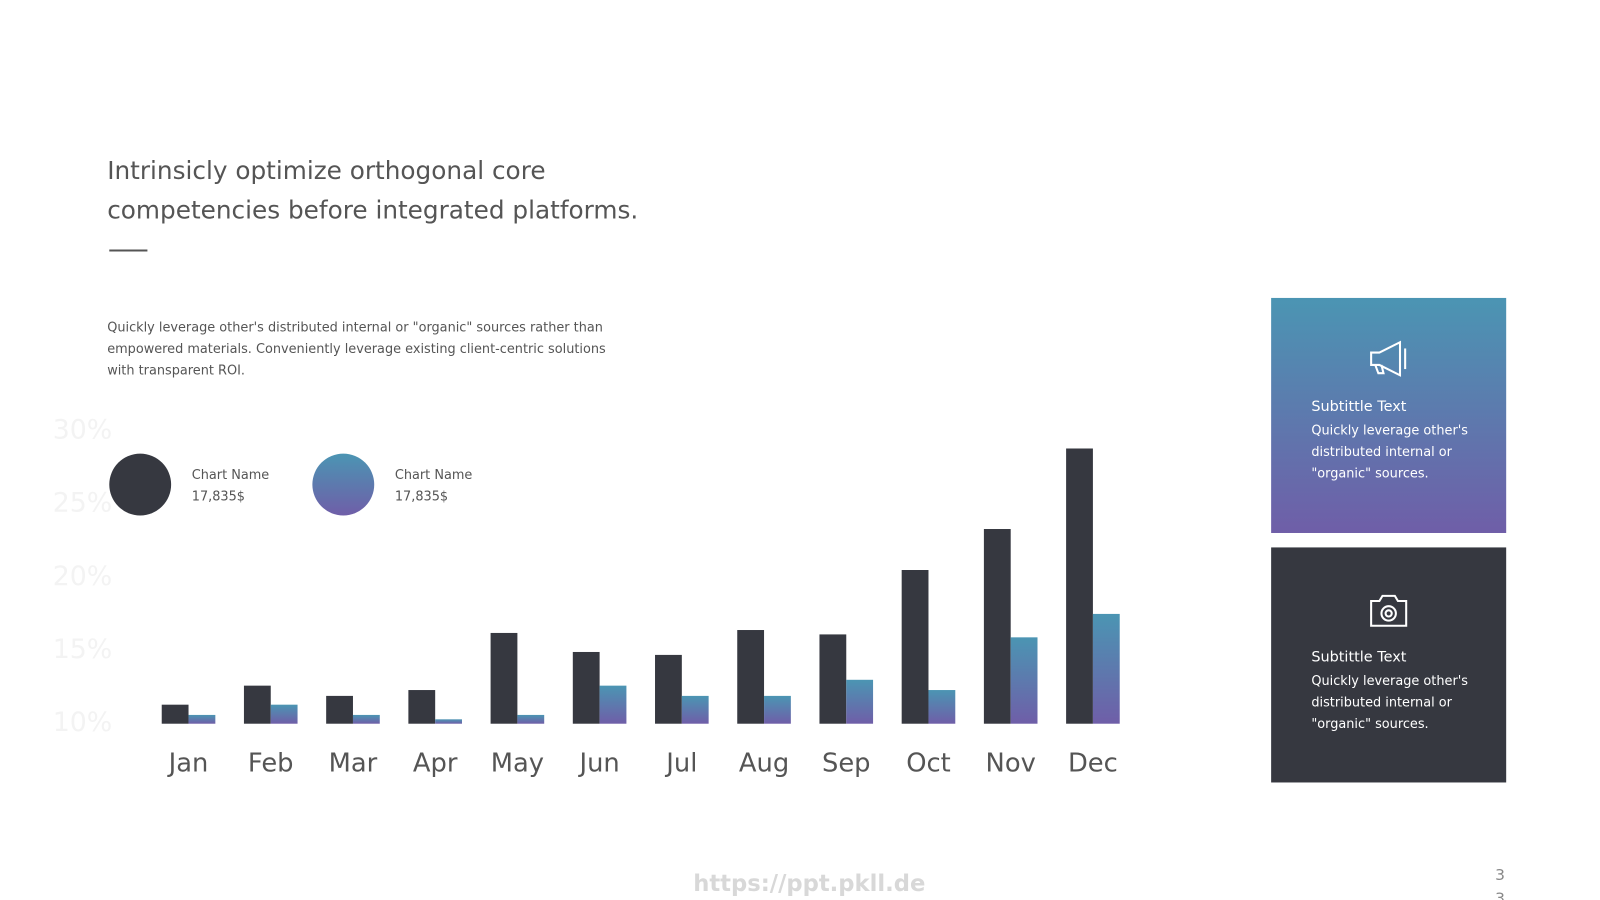 The width and height of the screenshot is (1600, 900). Describe the element at coordinates (83, 429) in the screenshot. I see `y-tick-label: 30%` at that location.